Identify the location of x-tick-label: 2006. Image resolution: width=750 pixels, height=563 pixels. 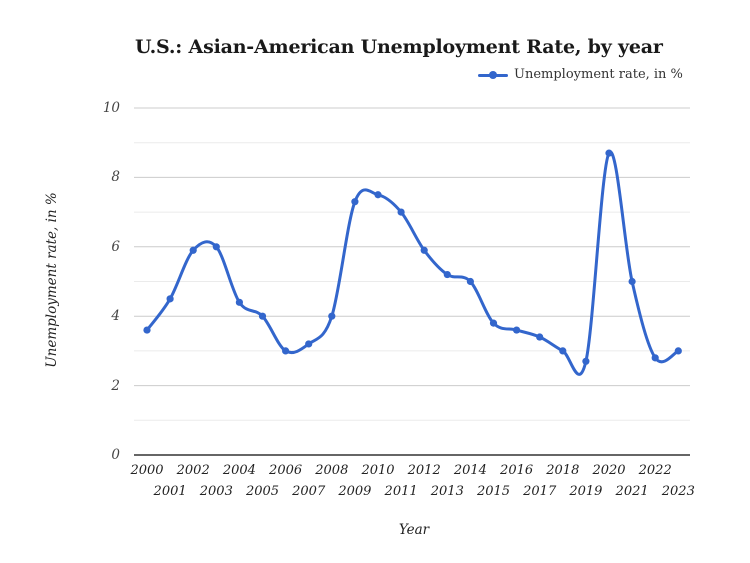
(286, 470).